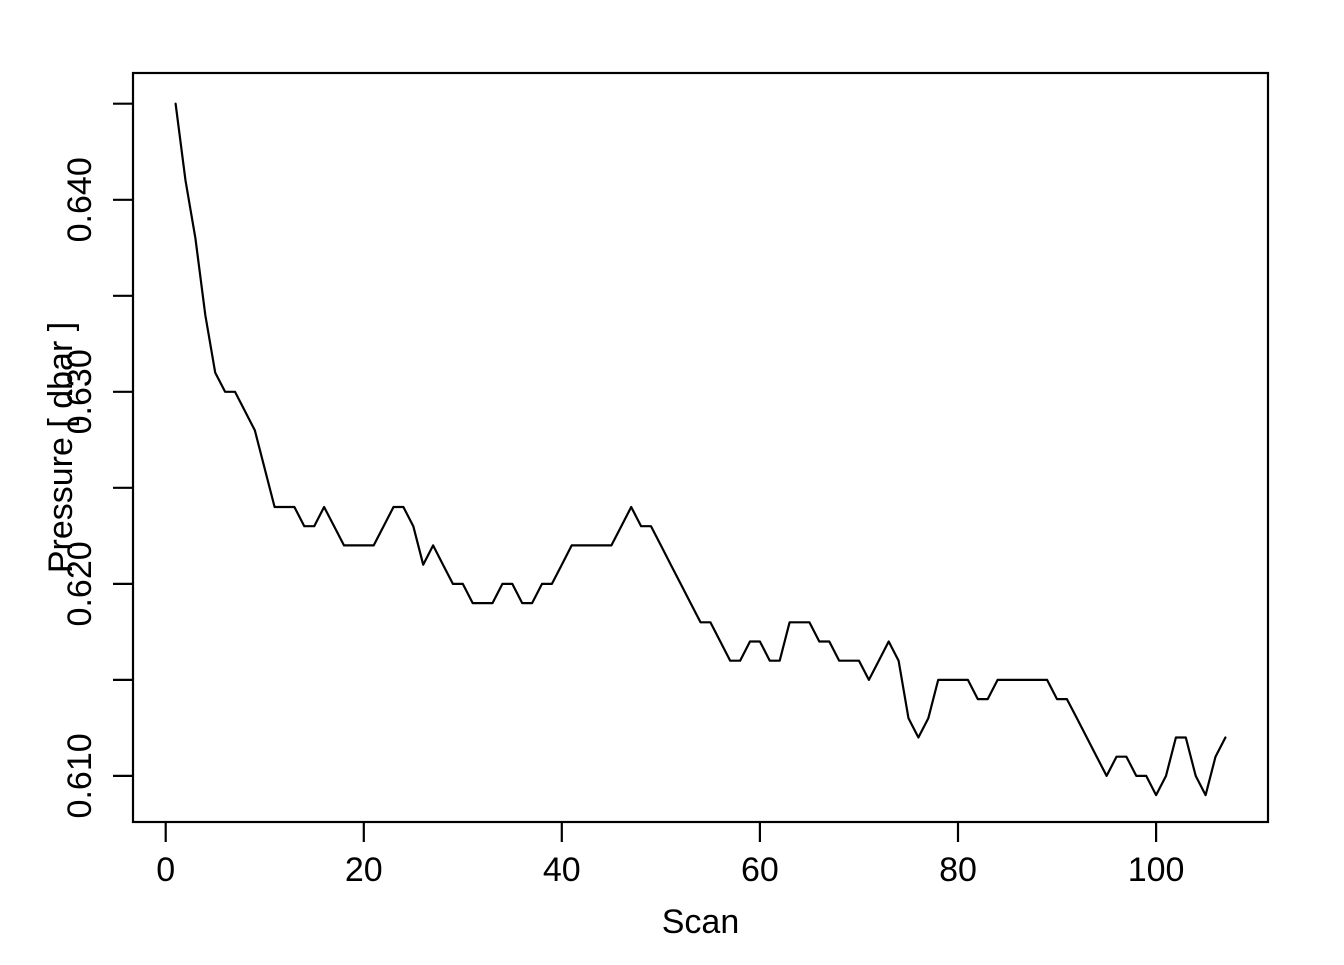  What do you see at coordinates (80, 199) in the screenshot?
I see `y-tick-label: 0.640` at bounding box center [80, 199].